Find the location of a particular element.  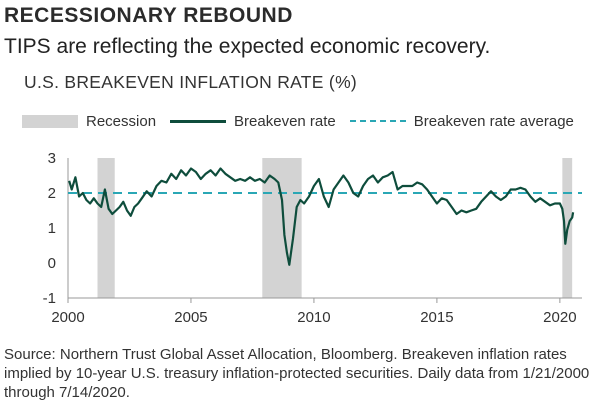

x-tick-label: 2010 is located at coordinates (313, 317).